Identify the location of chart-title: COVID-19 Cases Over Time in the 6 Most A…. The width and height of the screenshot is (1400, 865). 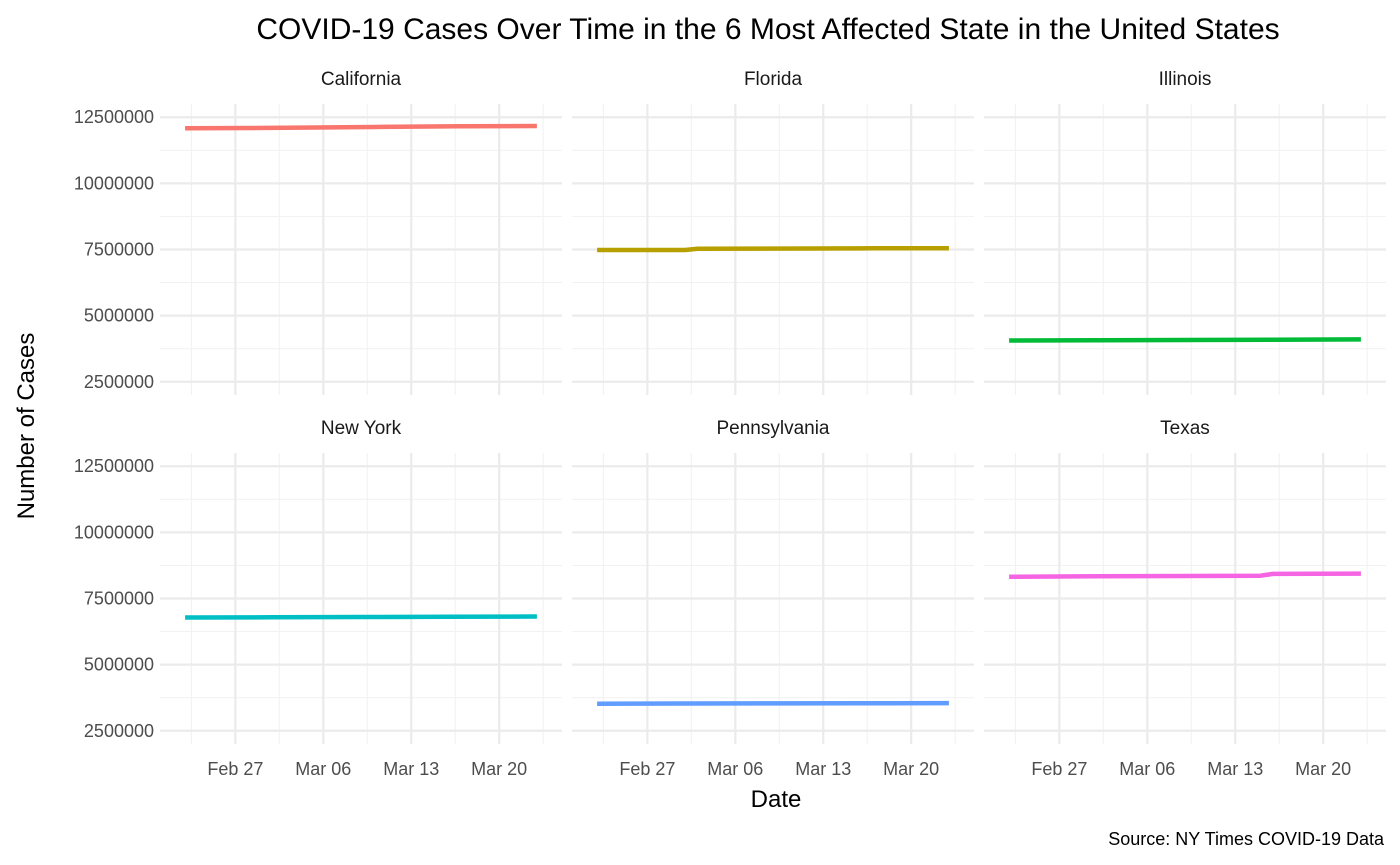
(767, 29).